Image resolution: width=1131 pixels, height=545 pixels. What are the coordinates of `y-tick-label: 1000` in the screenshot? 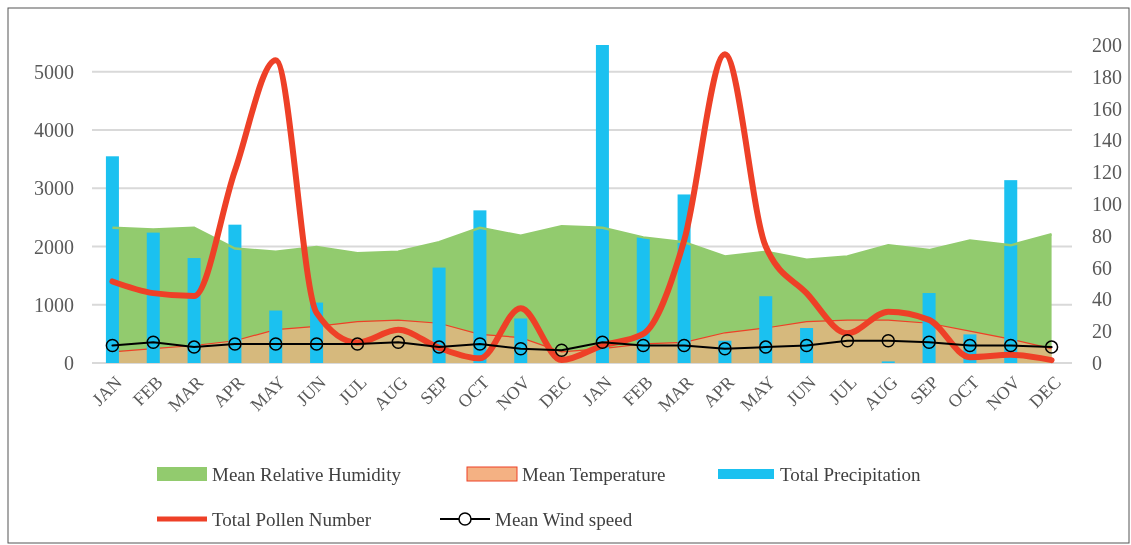 It's located at (54, 304).